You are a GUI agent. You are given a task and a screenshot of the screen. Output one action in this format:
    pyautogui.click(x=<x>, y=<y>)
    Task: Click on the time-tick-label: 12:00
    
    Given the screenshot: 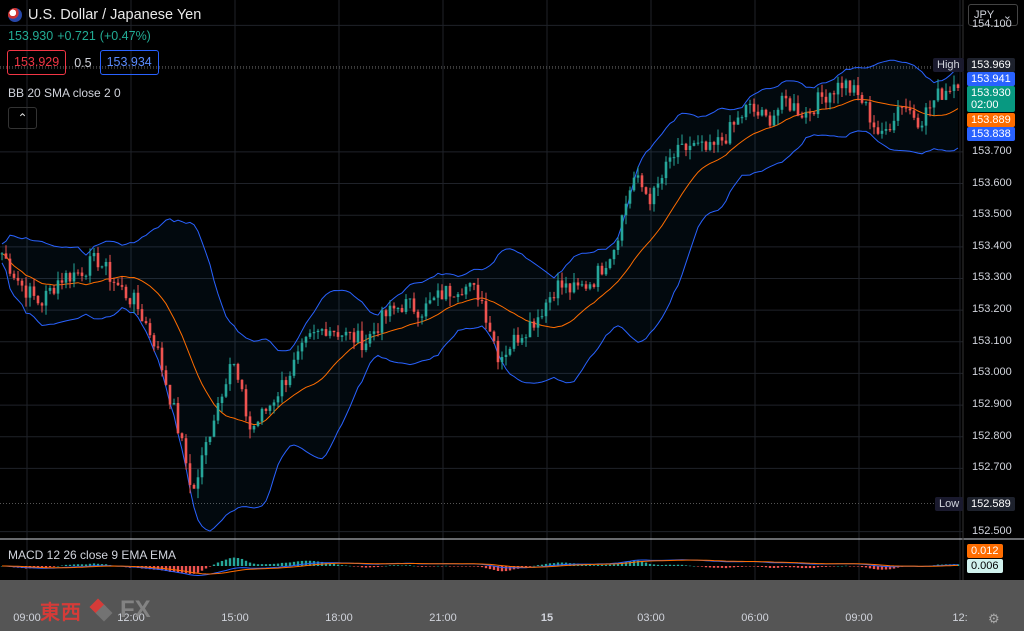 What is the action you would take?
    pyautogui.click(x=131, y=618)
    